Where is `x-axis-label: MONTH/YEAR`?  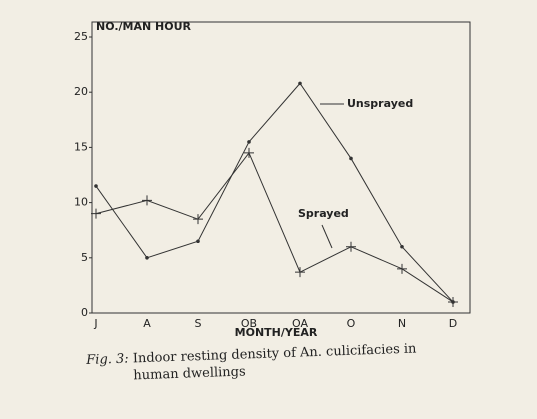 x-axis-label: MONTH/YEAR is located at coordinates (276, 332).